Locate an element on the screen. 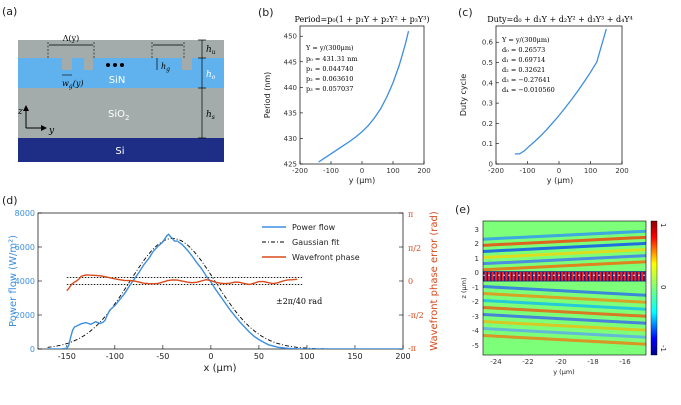 Image resolution: width=681 pixels, height=405 pixels. panel-c-label: (c) is located at coordinates (465, 12).